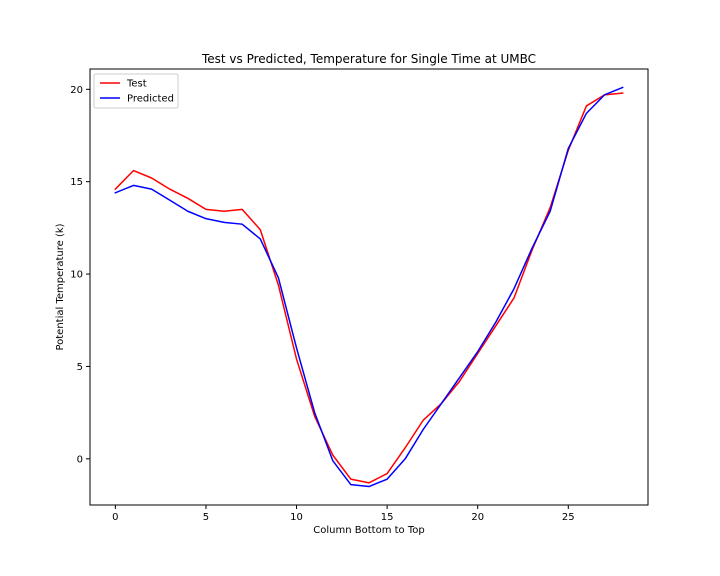 The width and height of the screenshot is (720, 576). I want to click on legend: Test Predicted, so click(136, 91).